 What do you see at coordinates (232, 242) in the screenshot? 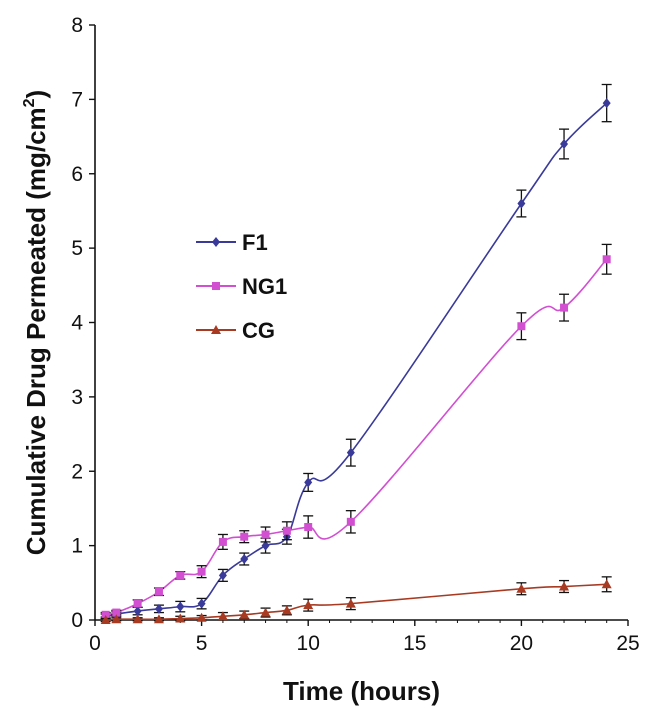
I see `legend-item-f1: F1` at bounding box center [232, 242].